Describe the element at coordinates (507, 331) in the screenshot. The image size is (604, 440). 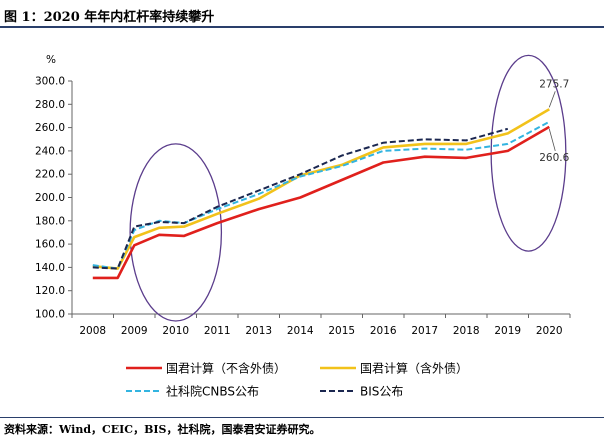
I see `x-tick-label: 2019` at that location.